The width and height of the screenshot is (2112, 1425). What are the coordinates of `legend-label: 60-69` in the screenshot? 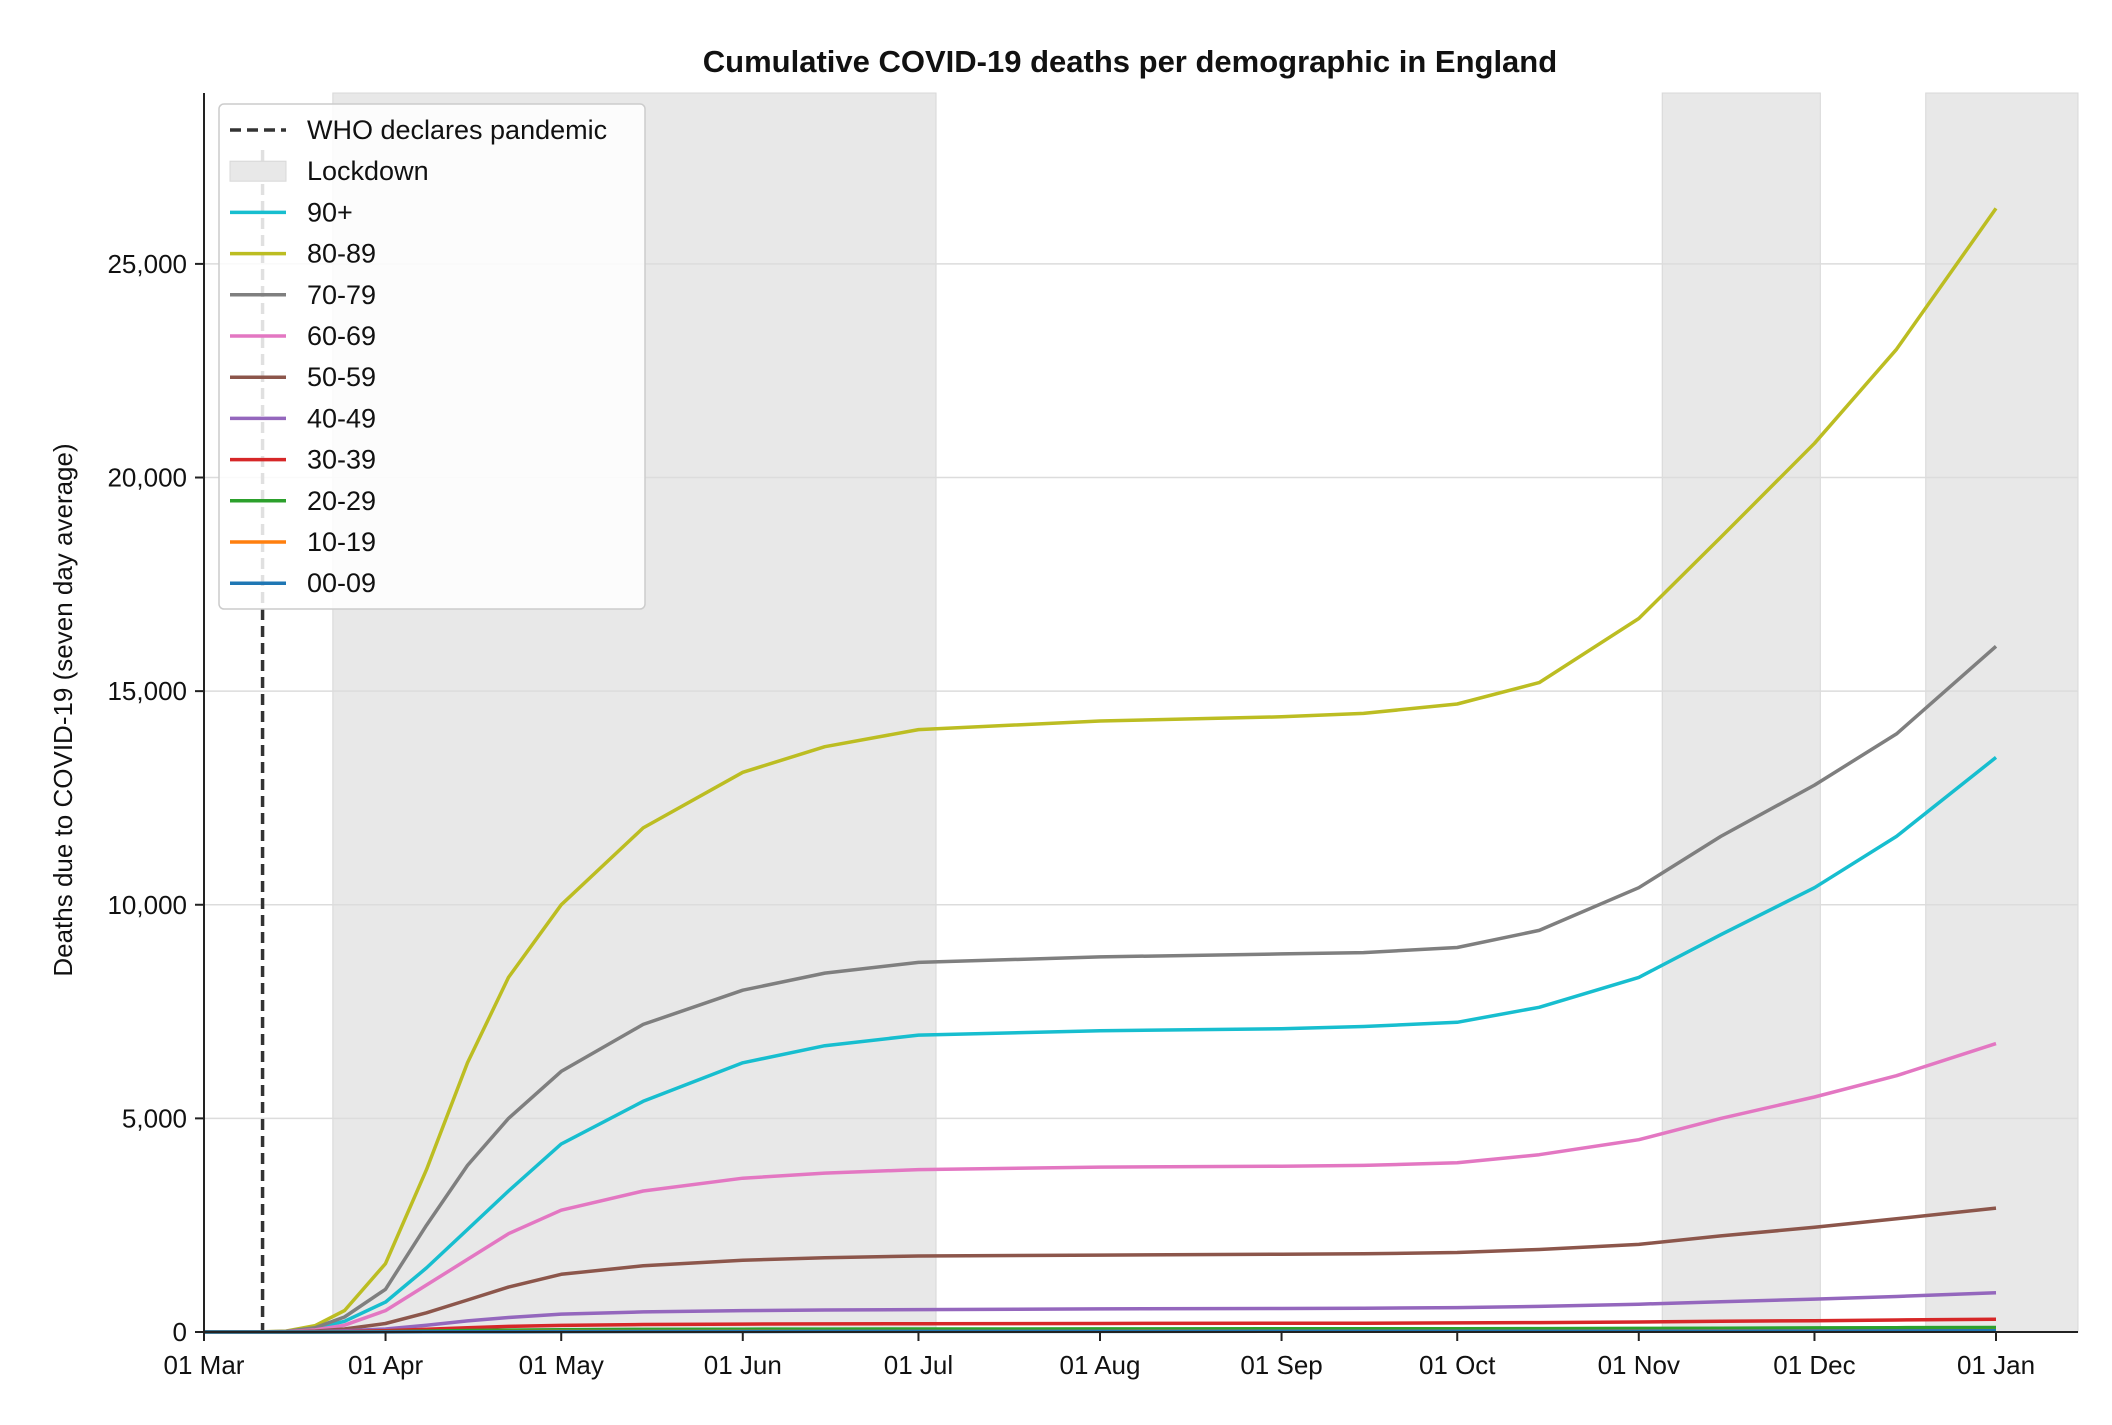 It's located at (341, 336).